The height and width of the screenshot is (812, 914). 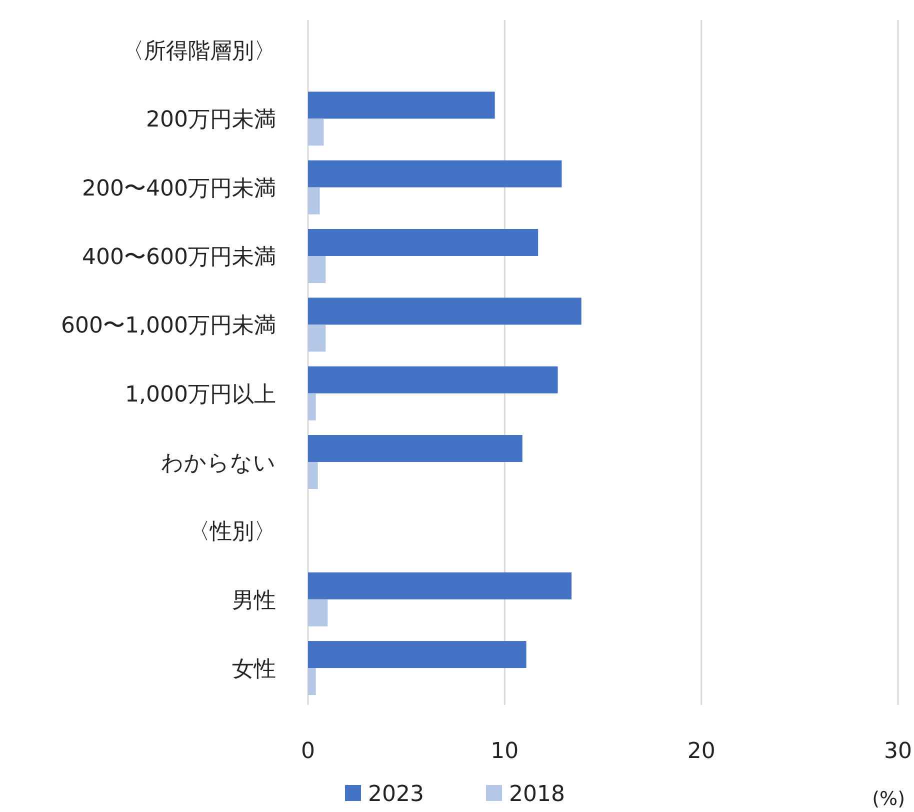 What do you see at coordinates (308, 751) in the screenshot?
I see `x-tick-label: 0` at bounding box center [308, 751].